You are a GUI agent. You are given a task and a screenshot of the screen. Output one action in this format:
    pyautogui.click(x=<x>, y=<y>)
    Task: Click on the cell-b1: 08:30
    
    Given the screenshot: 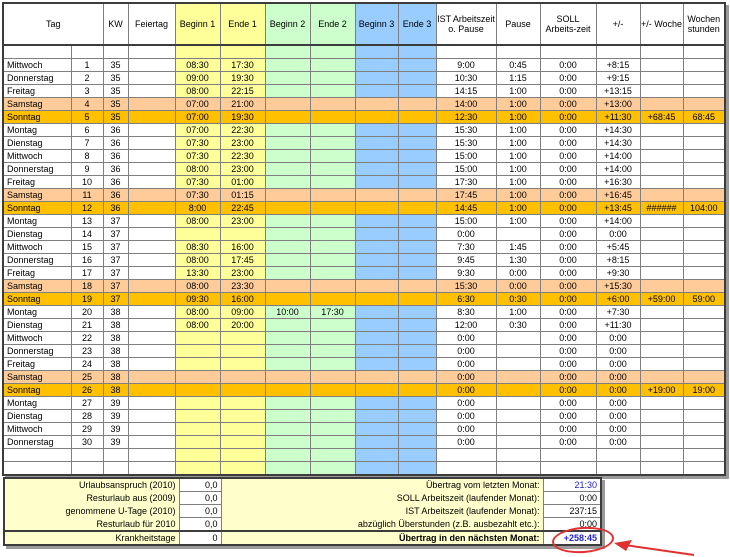 What is the action you would take?
    pyautogui.click(x=197, y=247)
    